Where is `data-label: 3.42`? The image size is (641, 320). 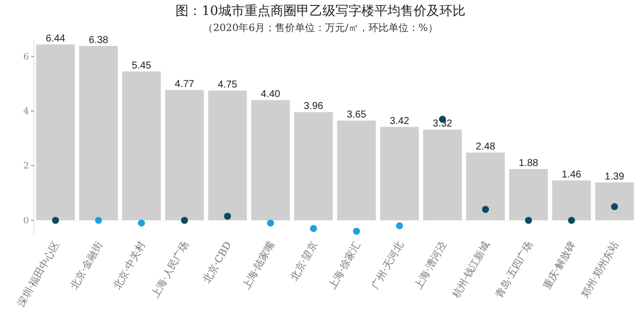
data-label: 3.42 is located at coordinates (400, 121).